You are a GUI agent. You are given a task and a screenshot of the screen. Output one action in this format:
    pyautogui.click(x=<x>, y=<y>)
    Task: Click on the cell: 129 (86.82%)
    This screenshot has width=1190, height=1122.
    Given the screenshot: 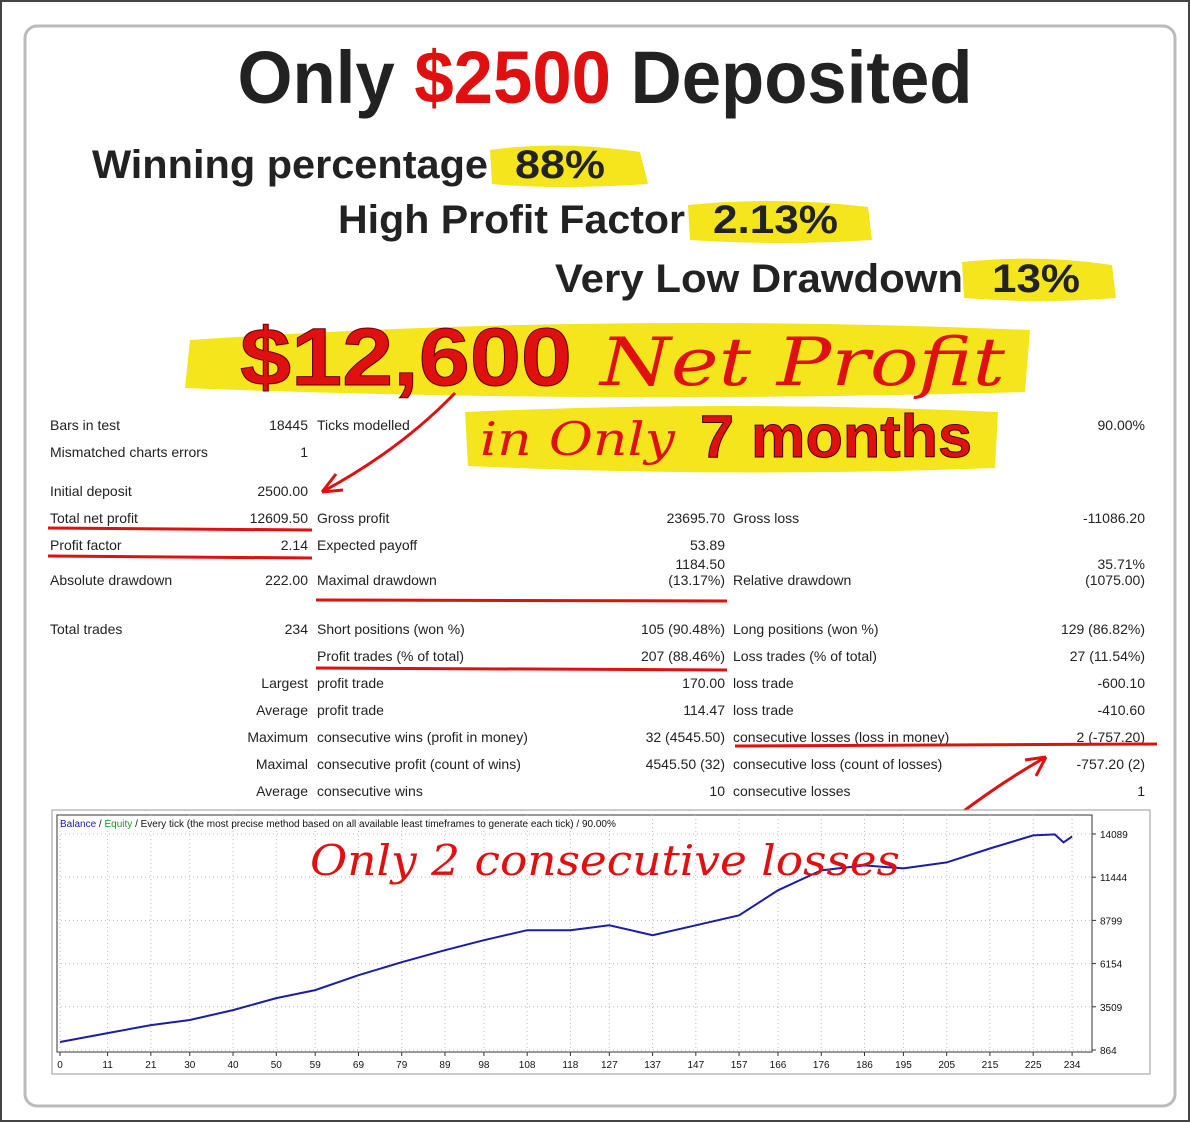 What is the action you would take?
    pyautogui.click(x=1103, y=629)
    